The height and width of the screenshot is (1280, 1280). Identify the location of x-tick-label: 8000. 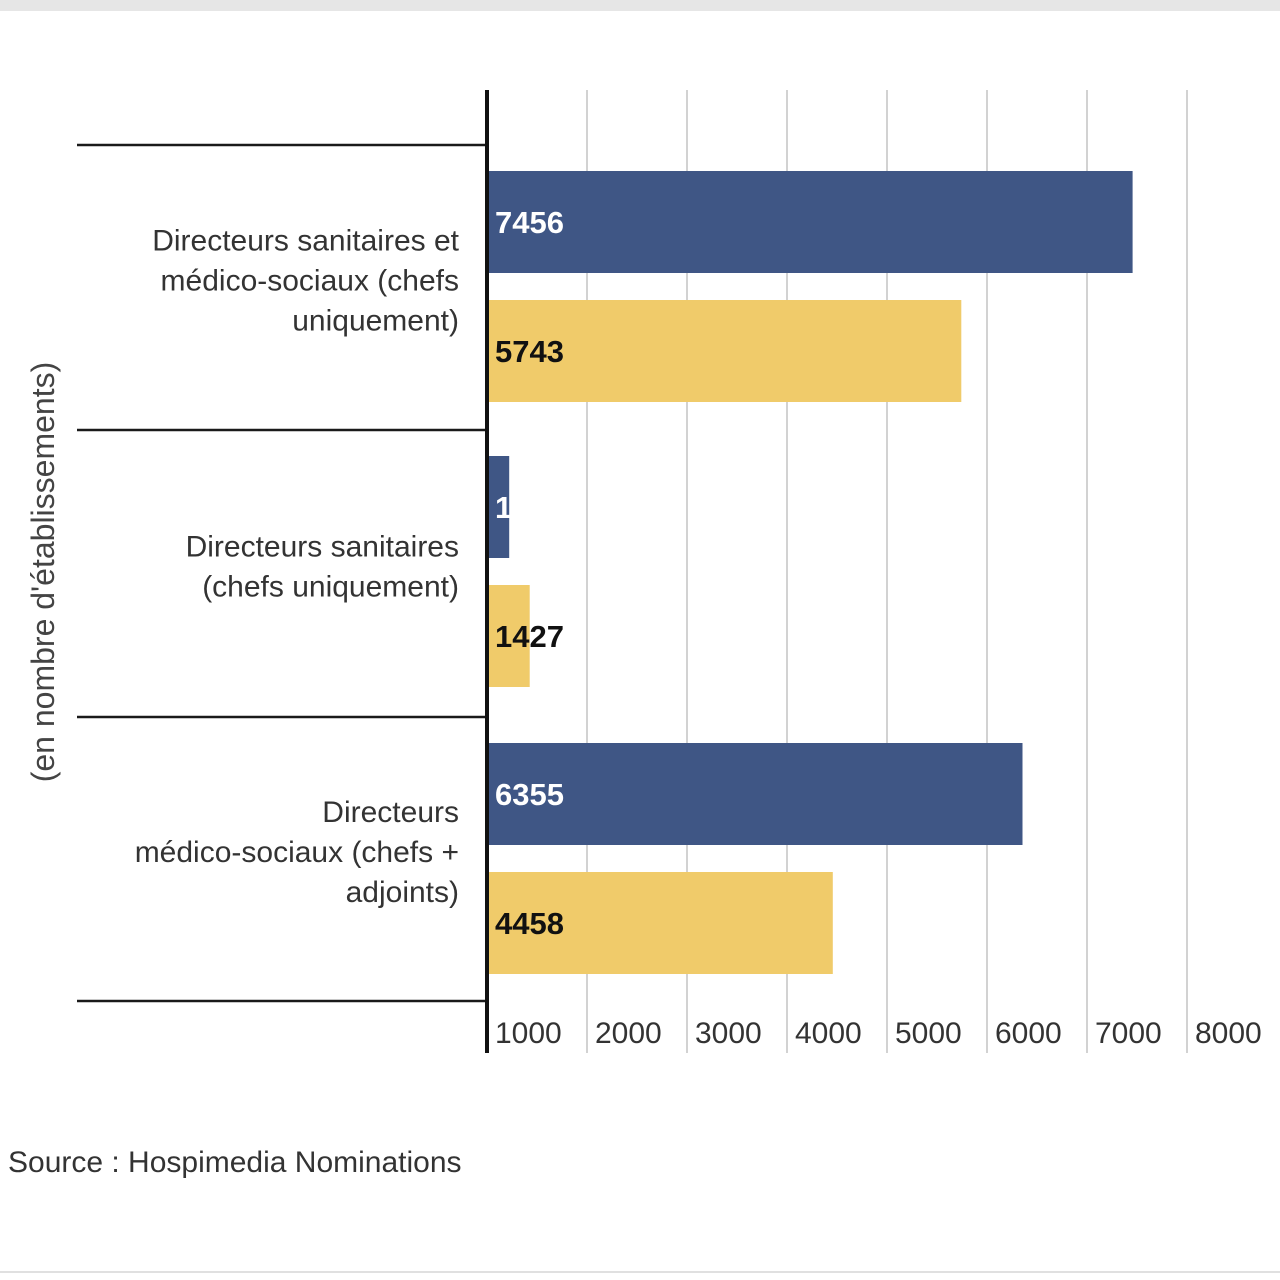
(1228, 1033).